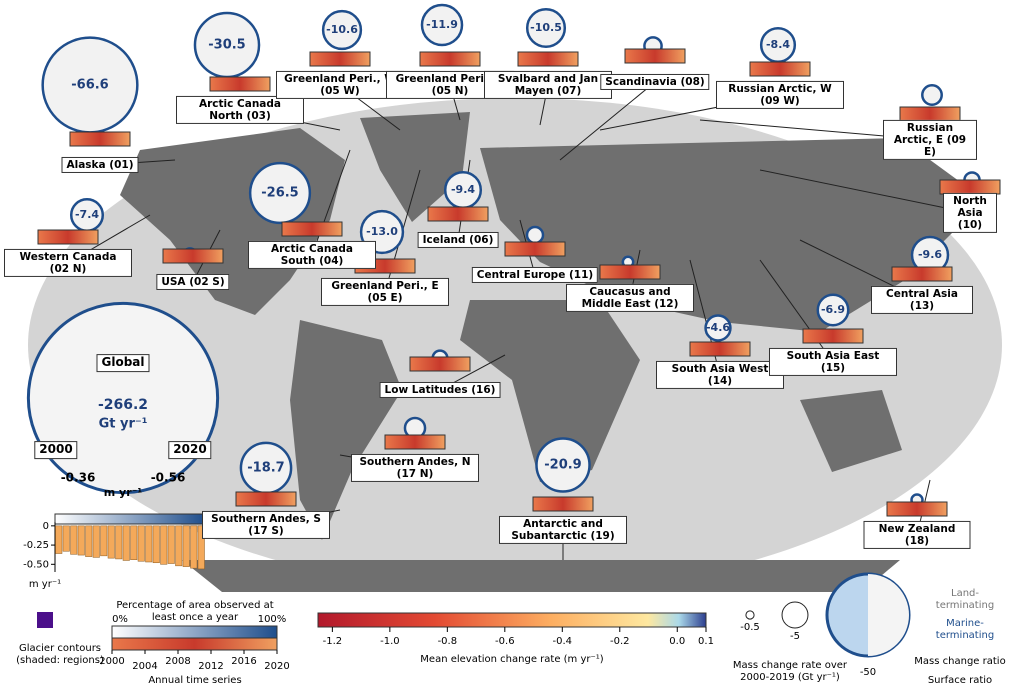 Image resolution: width=1024 pixels, height=692 pixels. Describe the element at coordinates (272, 619) in the screenshot. I see `coverage-max: 100%` at that location.